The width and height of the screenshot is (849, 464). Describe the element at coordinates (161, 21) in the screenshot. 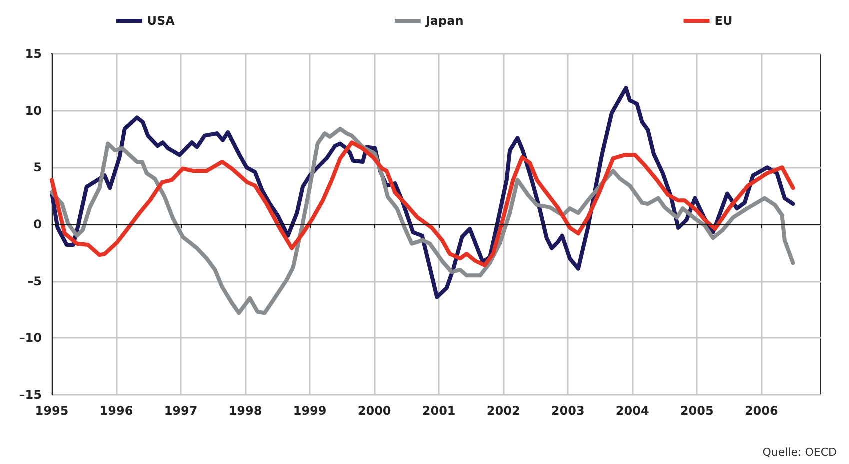

I see `legend-label: USA` at that location.